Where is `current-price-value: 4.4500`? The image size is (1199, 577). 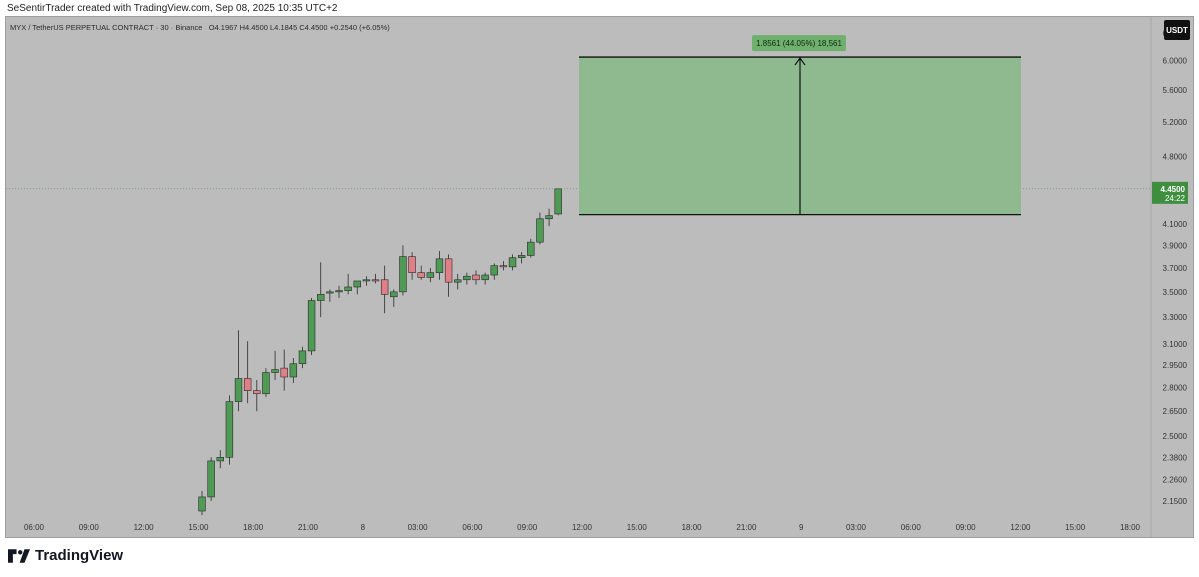 current-price-value: 4.4500 is located at coordinates (1173, 189).